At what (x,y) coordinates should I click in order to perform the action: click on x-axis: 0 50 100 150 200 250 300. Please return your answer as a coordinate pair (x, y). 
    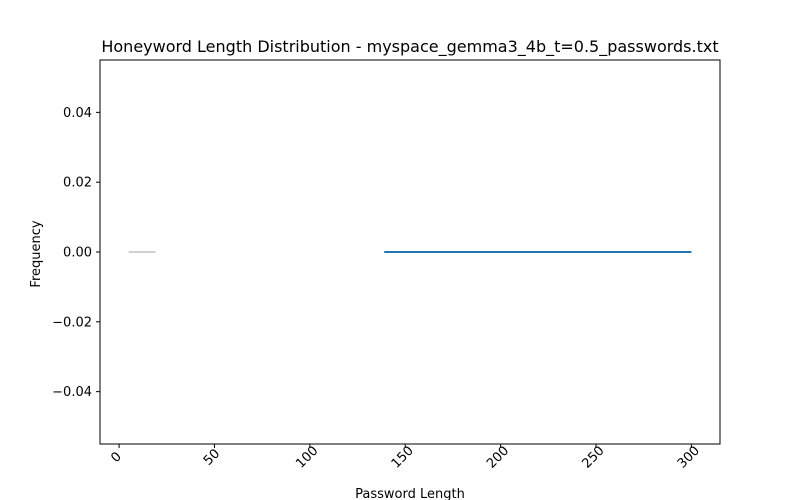
    Looking at the image, I should click on (405, 457).